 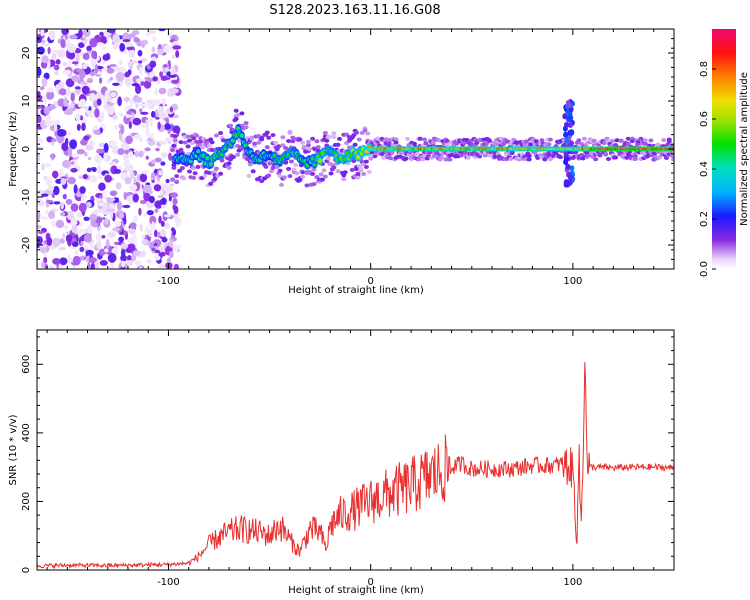 What do you see at coordinates (26, 432) in the screenshot?
I see `y-tick-label: 400` at bounding box center [26, 432].